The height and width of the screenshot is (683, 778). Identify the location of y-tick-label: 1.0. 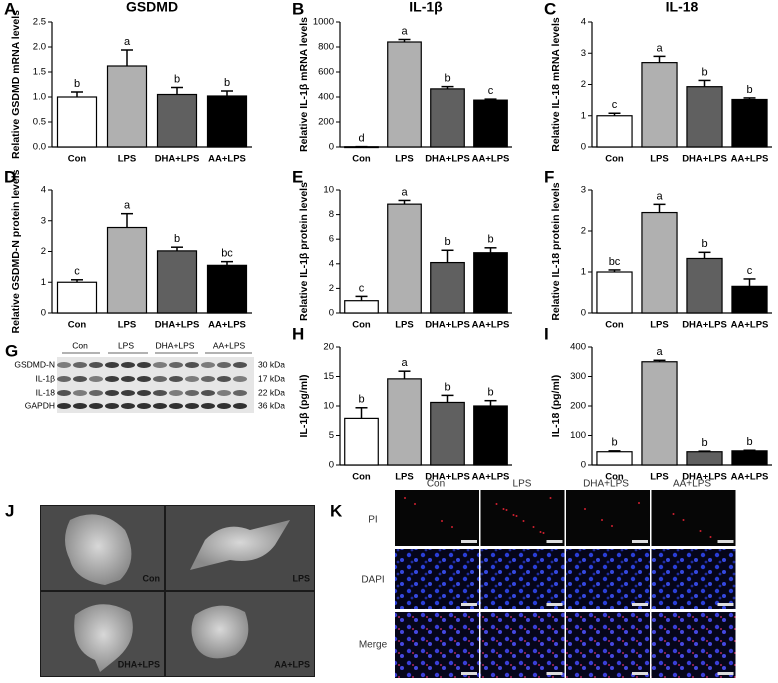
(39, 97).